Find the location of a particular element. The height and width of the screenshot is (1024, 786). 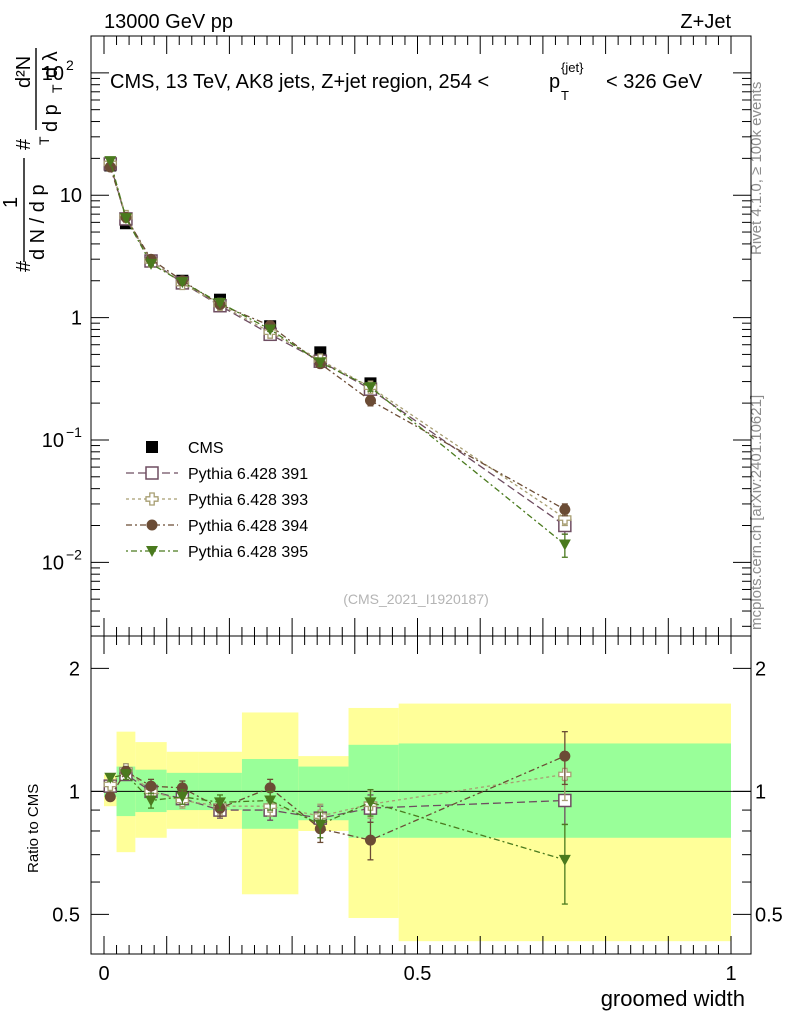

ratio-ytick-label-left-1: 1 is located at coordinates (74, 792).